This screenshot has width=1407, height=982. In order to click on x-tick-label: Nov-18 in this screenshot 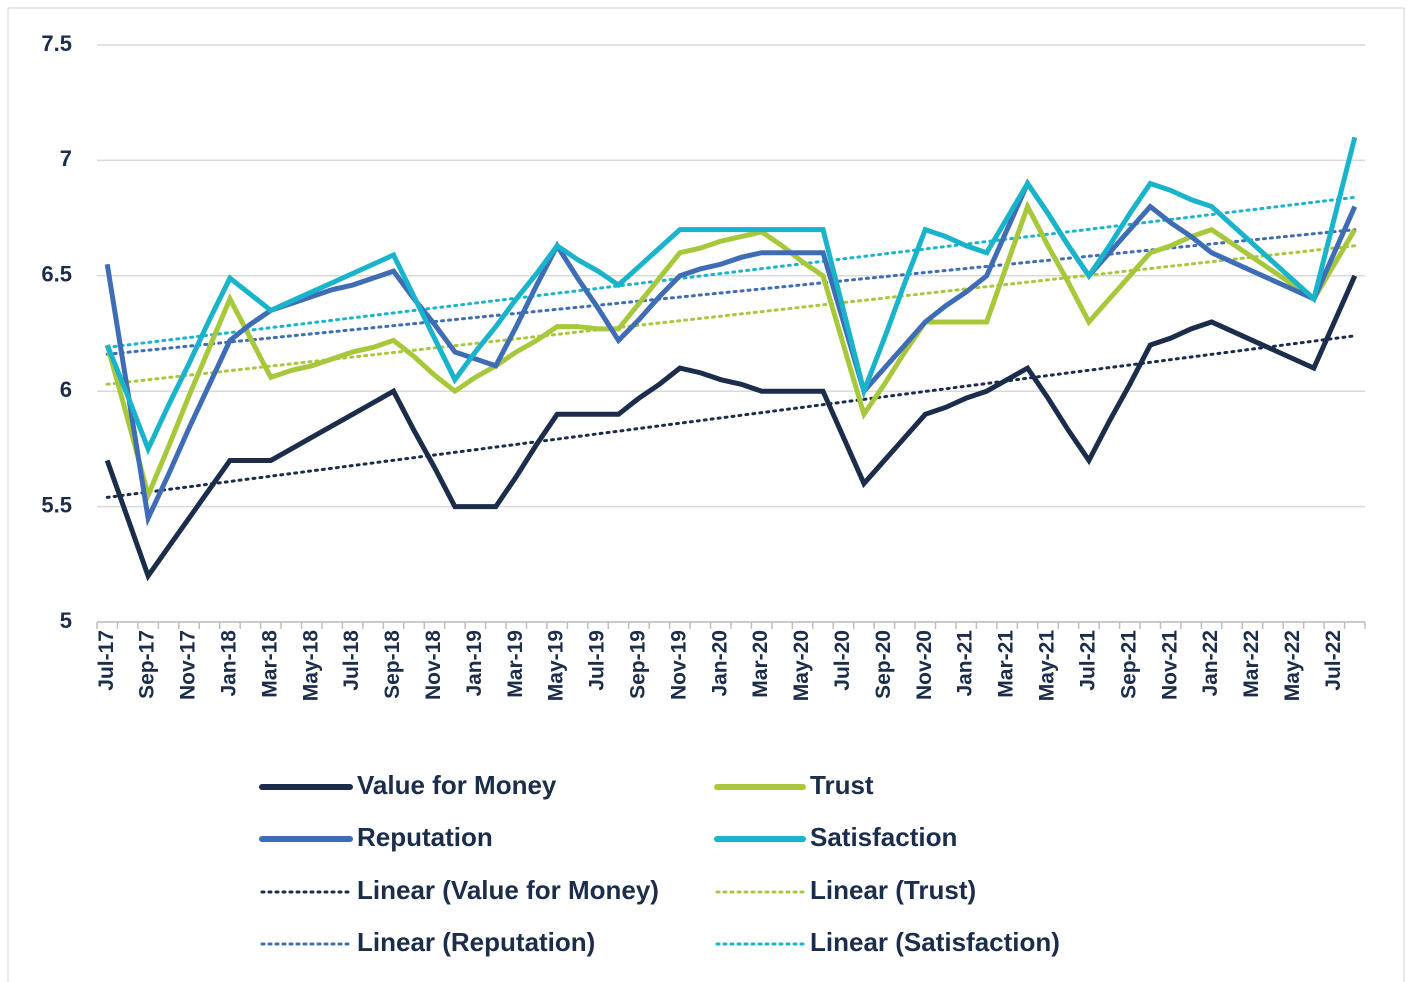, I will do `click(433, 665)`.